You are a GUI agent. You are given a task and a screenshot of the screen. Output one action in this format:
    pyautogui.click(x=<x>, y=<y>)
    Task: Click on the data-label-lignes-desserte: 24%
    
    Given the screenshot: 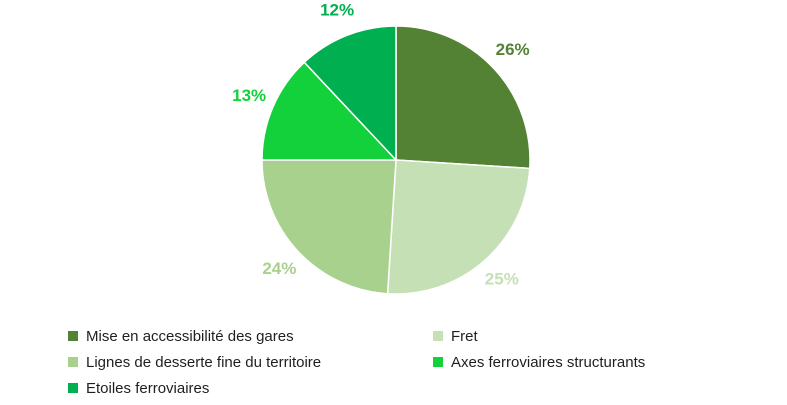 What is the action you would take?
    pyautogui.click(x=279, y=268)
    